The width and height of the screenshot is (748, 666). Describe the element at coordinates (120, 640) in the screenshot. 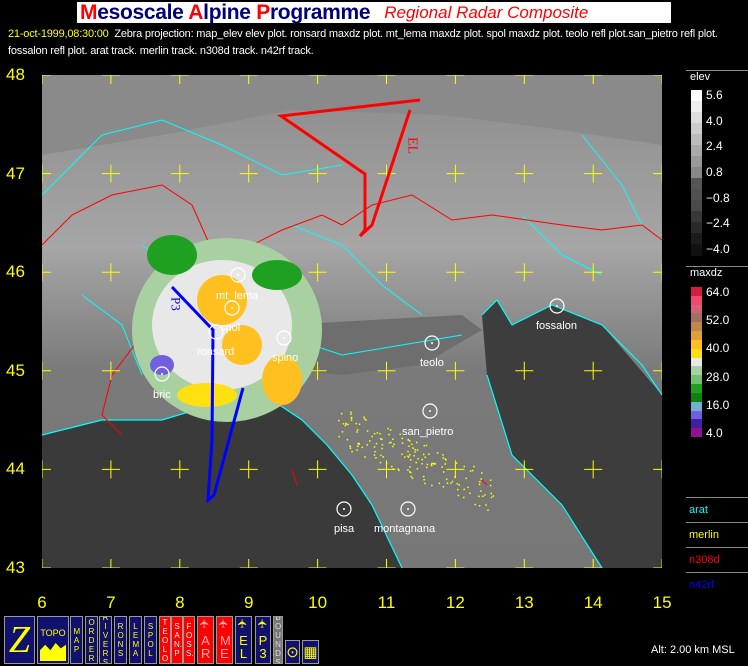

I see `rons-button: RONS` at that location.